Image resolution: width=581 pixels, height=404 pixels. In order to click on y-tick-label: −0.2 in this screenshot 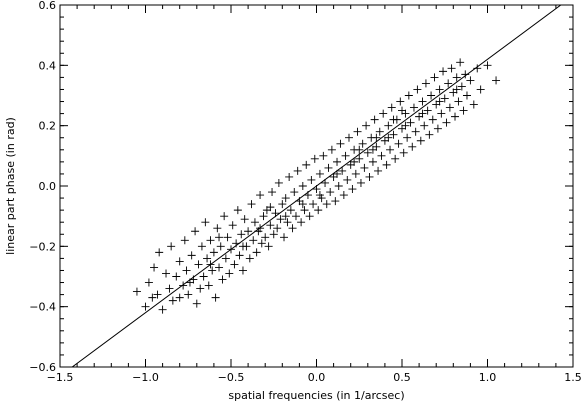, I will do `click(42, 246)`.